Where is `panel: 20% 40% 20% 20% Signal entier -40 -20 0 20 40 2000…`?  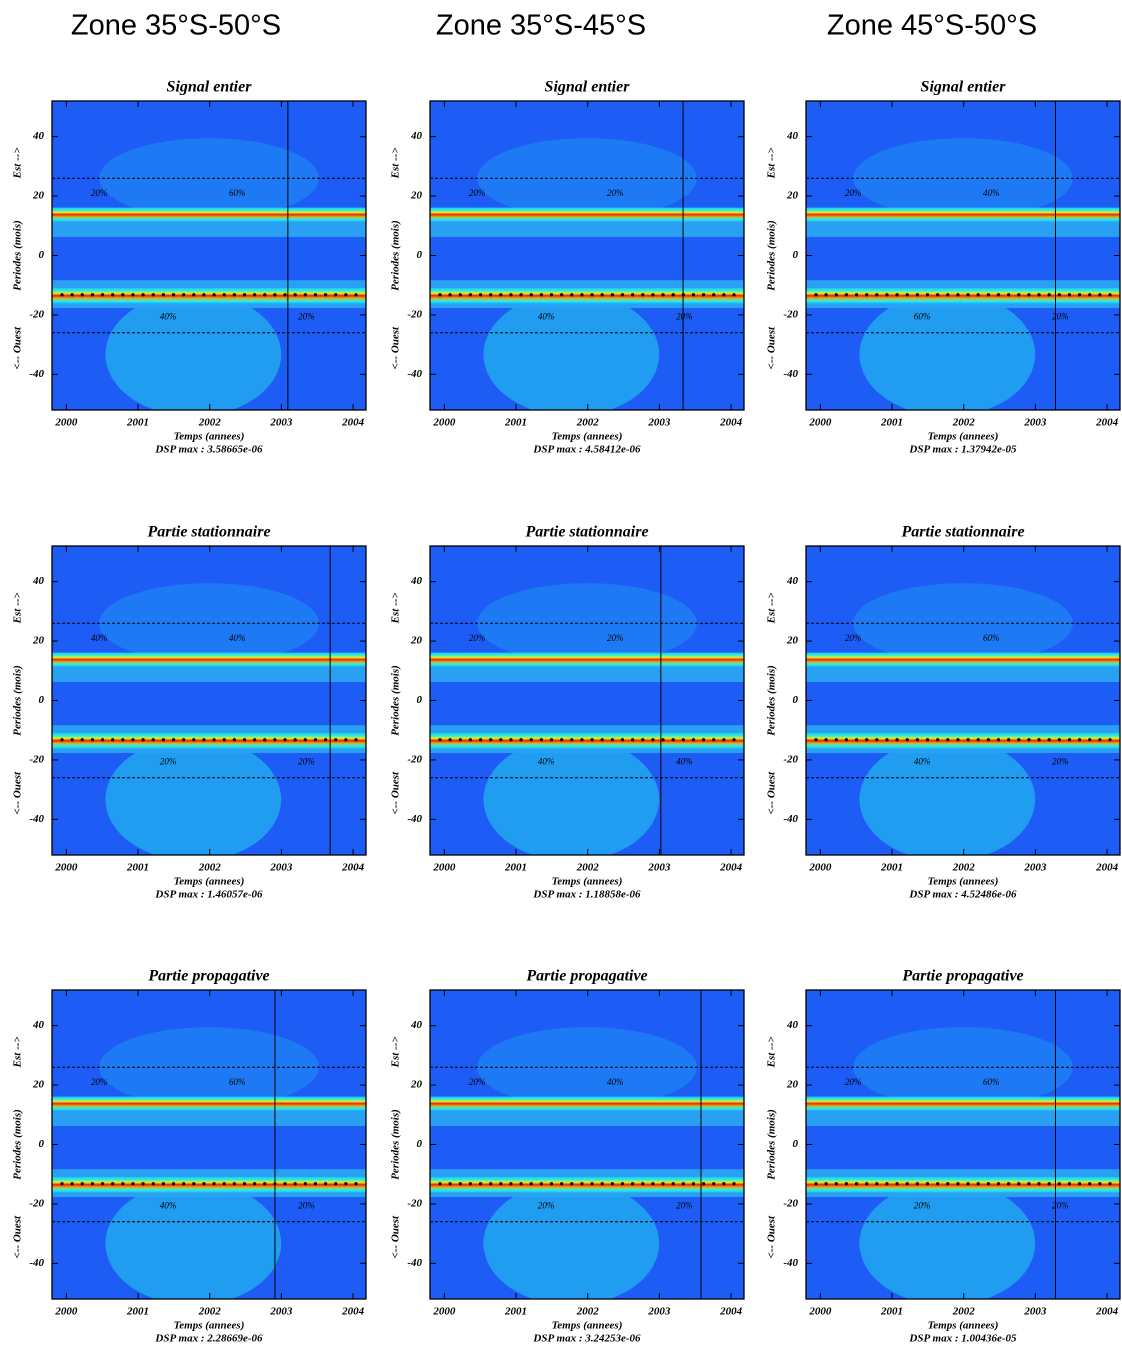
panel: 20% 40% 20% 20% Signal entier -40 -20 0 20 40 2000… is located at coordinates (567, 267).